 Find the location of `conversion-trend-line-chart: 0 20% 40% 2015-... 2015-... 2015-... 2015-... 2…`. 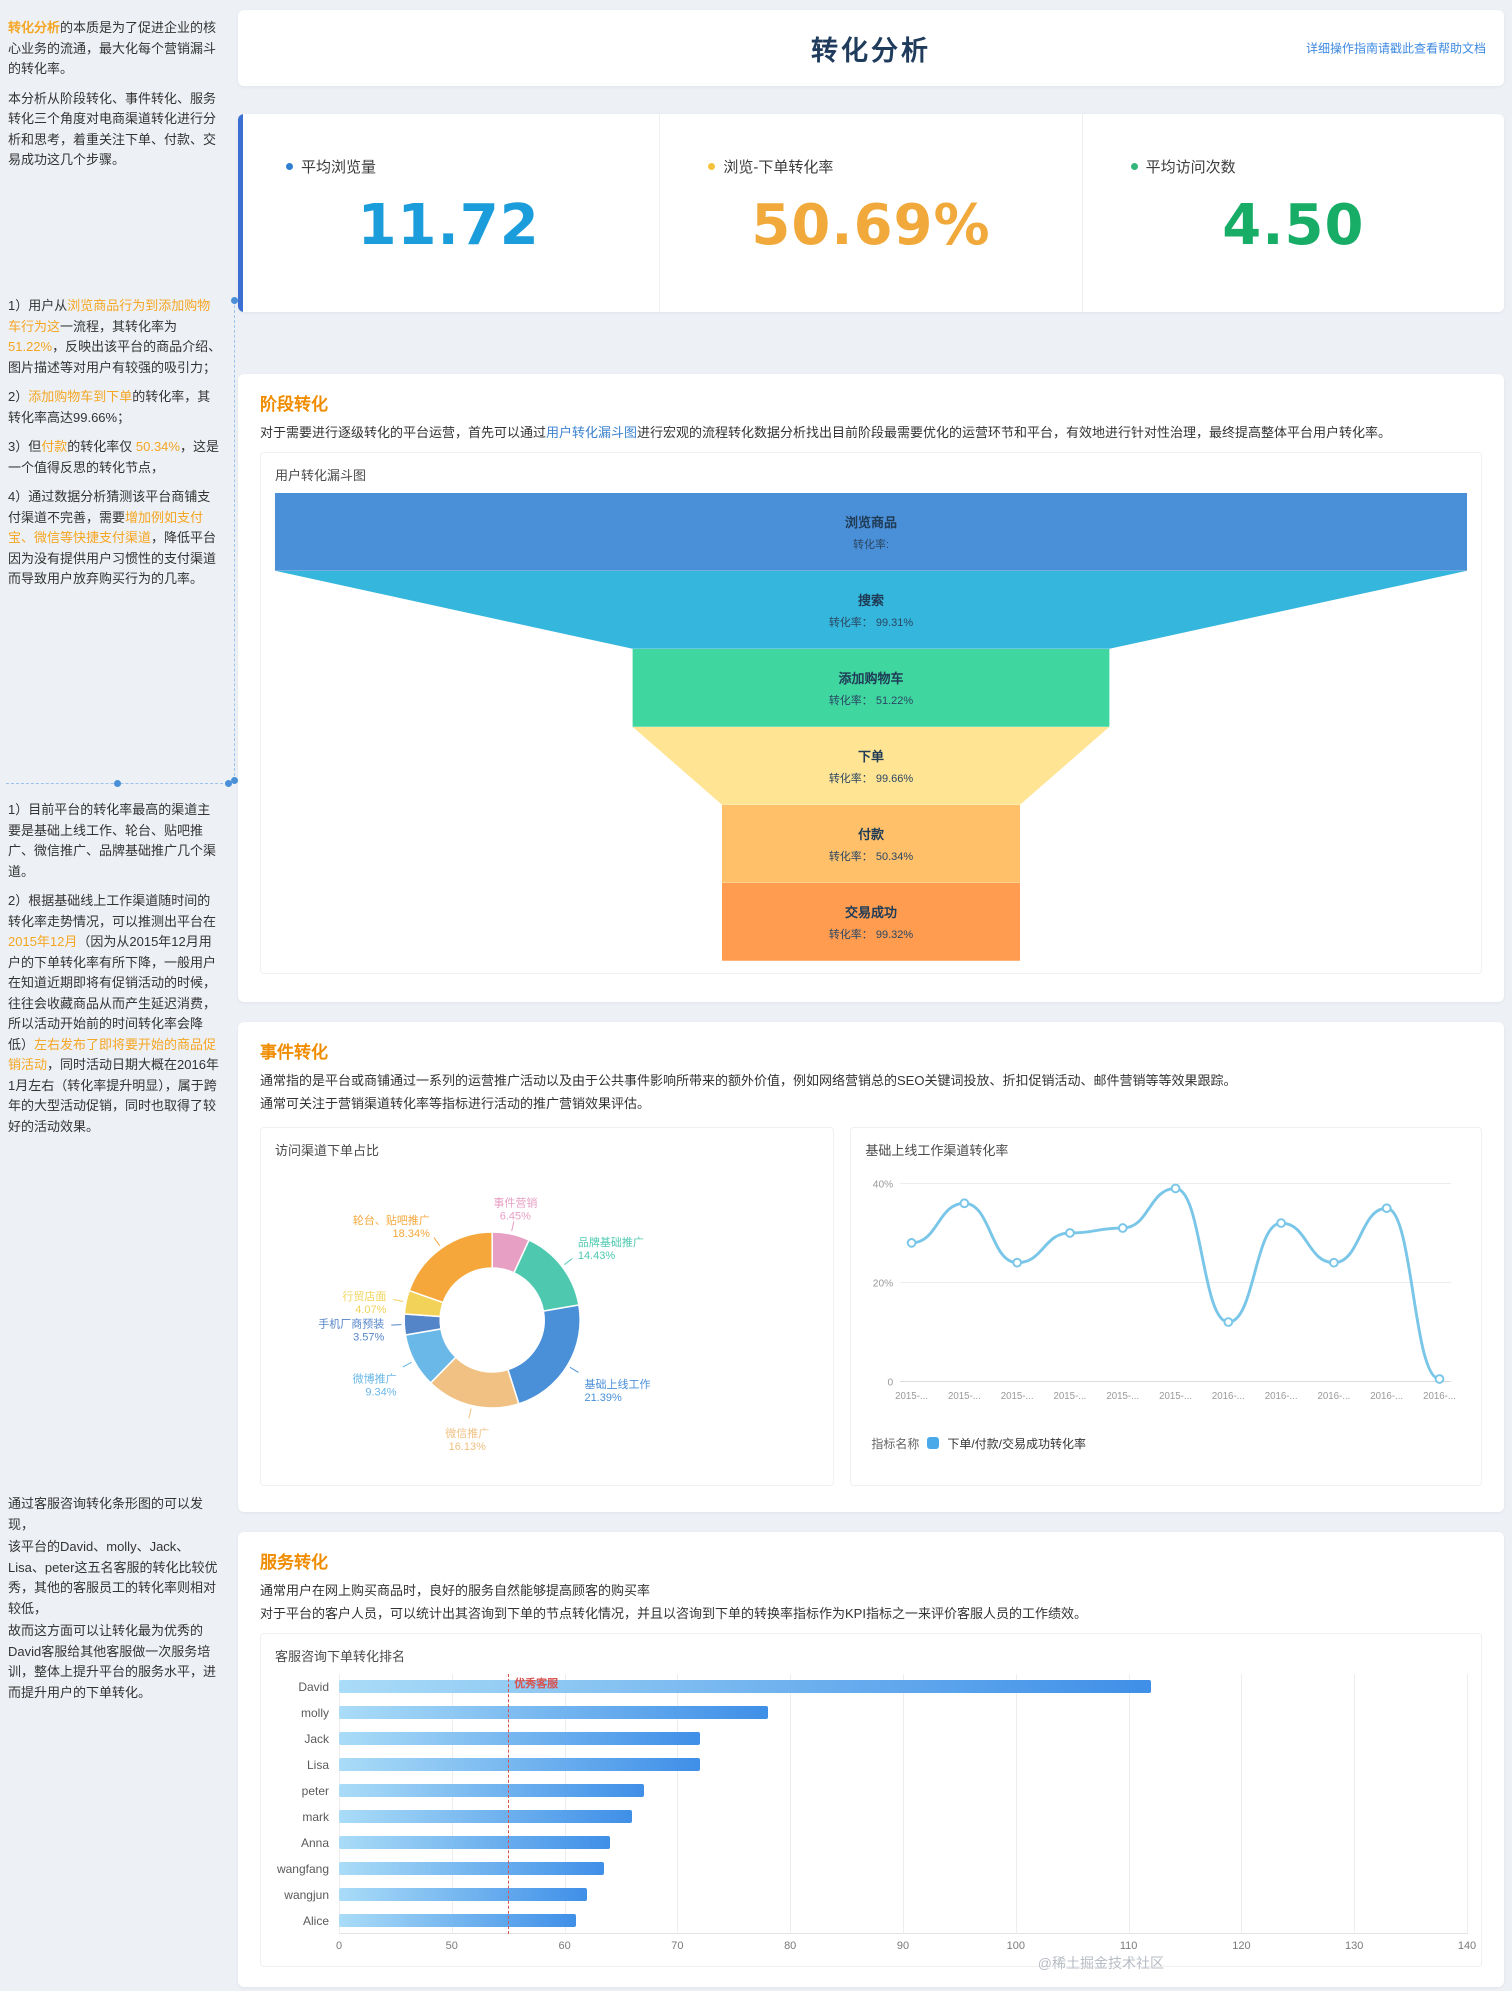

conversion-trend-line-chart: 0 20% 40% 2015-... 2015-... 2015-... 2015-... 2… is located at coordinates (1166, 1298).